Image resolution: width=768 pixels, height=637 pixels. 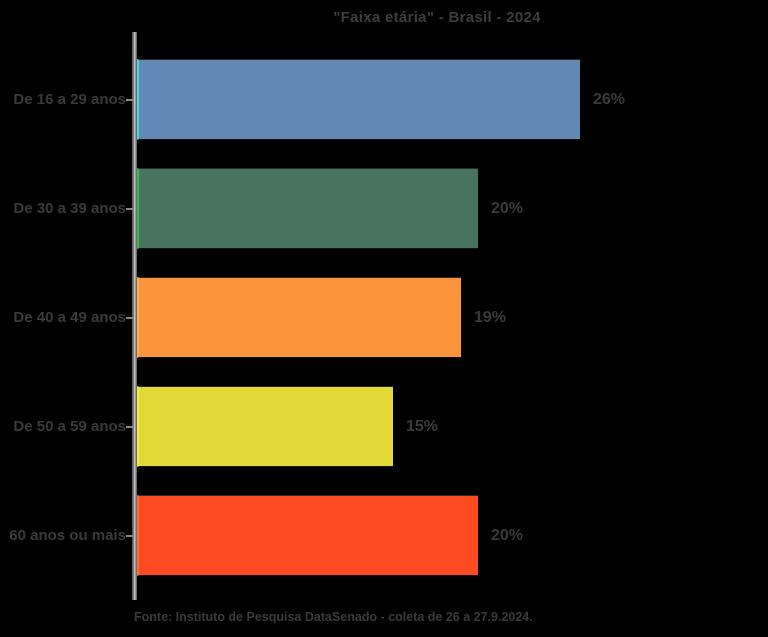 What do you see at coordinates (69, 208) in the screenshot?
I see `category-label: De 30 a 39 anos` at bounding box center [69, 208].